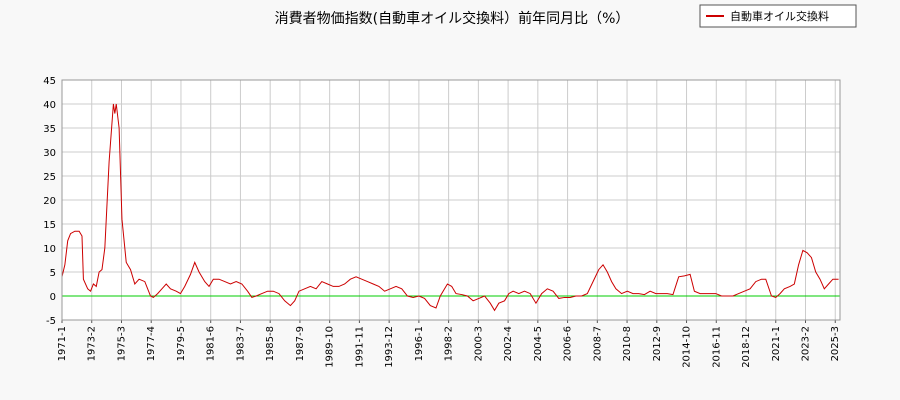 The image size is (900, 400). I want to click on y-tick-label: 35, so click(49, 129).